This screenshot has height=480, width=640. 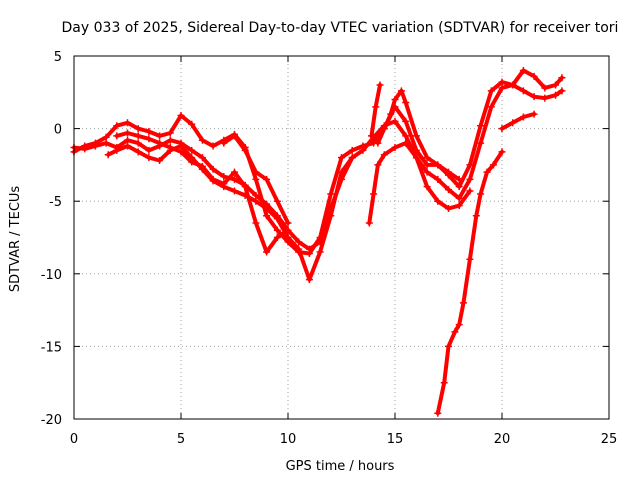 I want to click on x-tick-label: 0, so click(x=74, y=439).